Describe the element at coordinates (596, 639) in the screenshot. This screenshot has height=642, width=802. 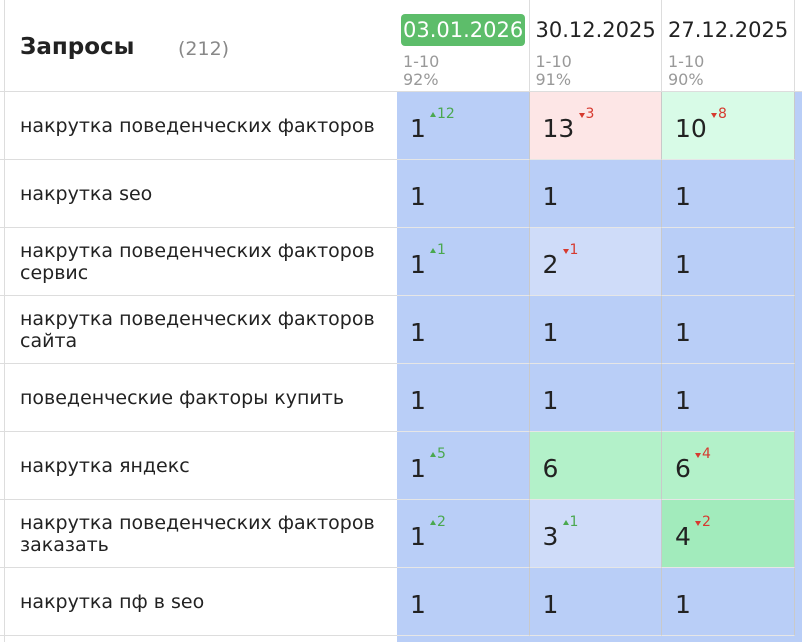
I see `partial-row` at that location.